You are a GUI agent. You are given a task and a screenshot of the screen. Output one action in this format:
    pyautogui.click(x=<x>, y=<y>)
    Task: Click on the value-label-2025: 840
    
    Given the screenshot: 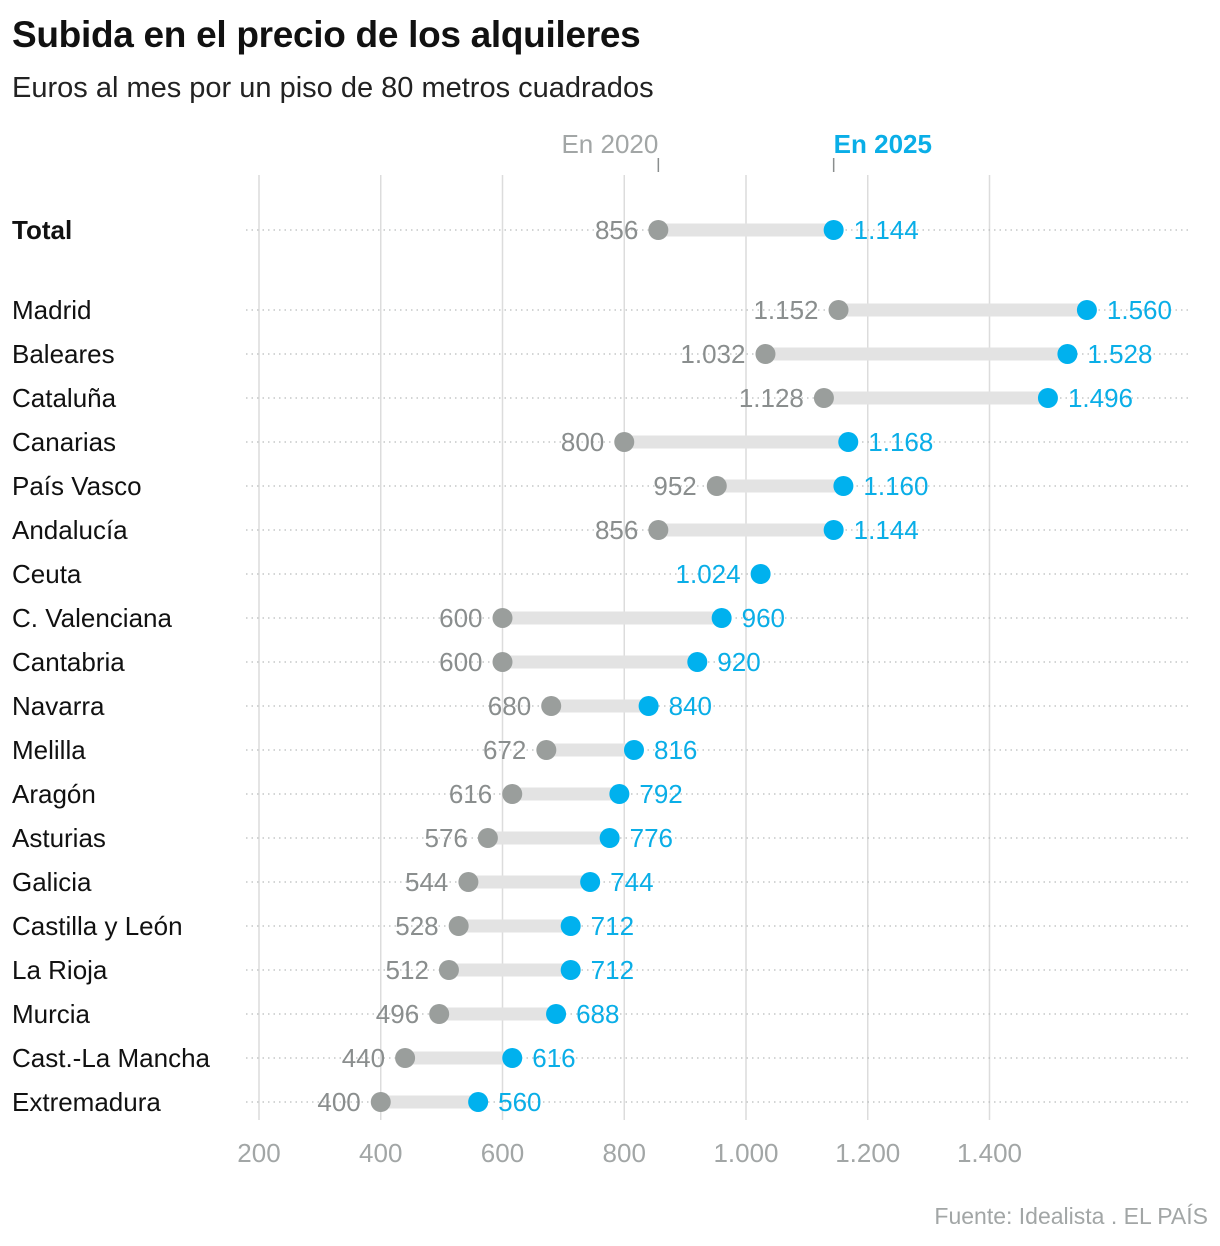 What is the action you would take?
    pyautogui.click(x=690, y=706)
    